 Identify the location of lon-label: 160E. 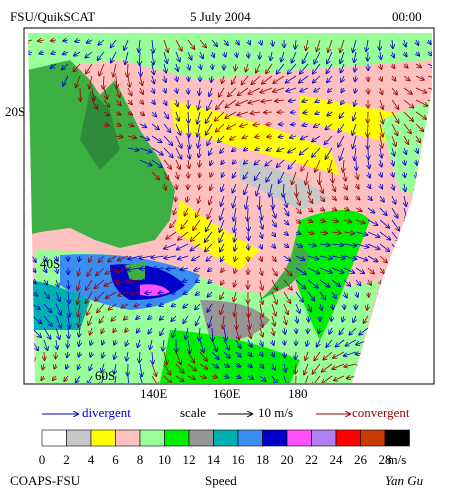
(227, 393).